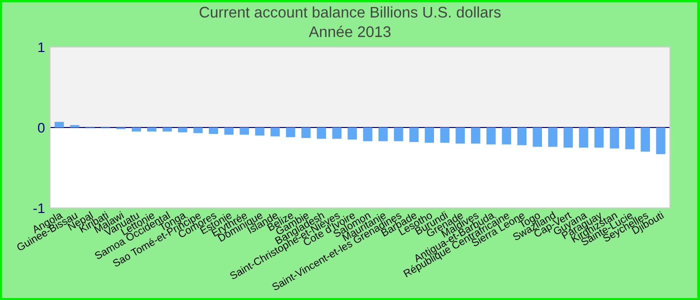 The width and height of the screenshot is (700, 300). I want to click on chart-title: Current account balance Billions U.S. dollars, so click(350, 12).